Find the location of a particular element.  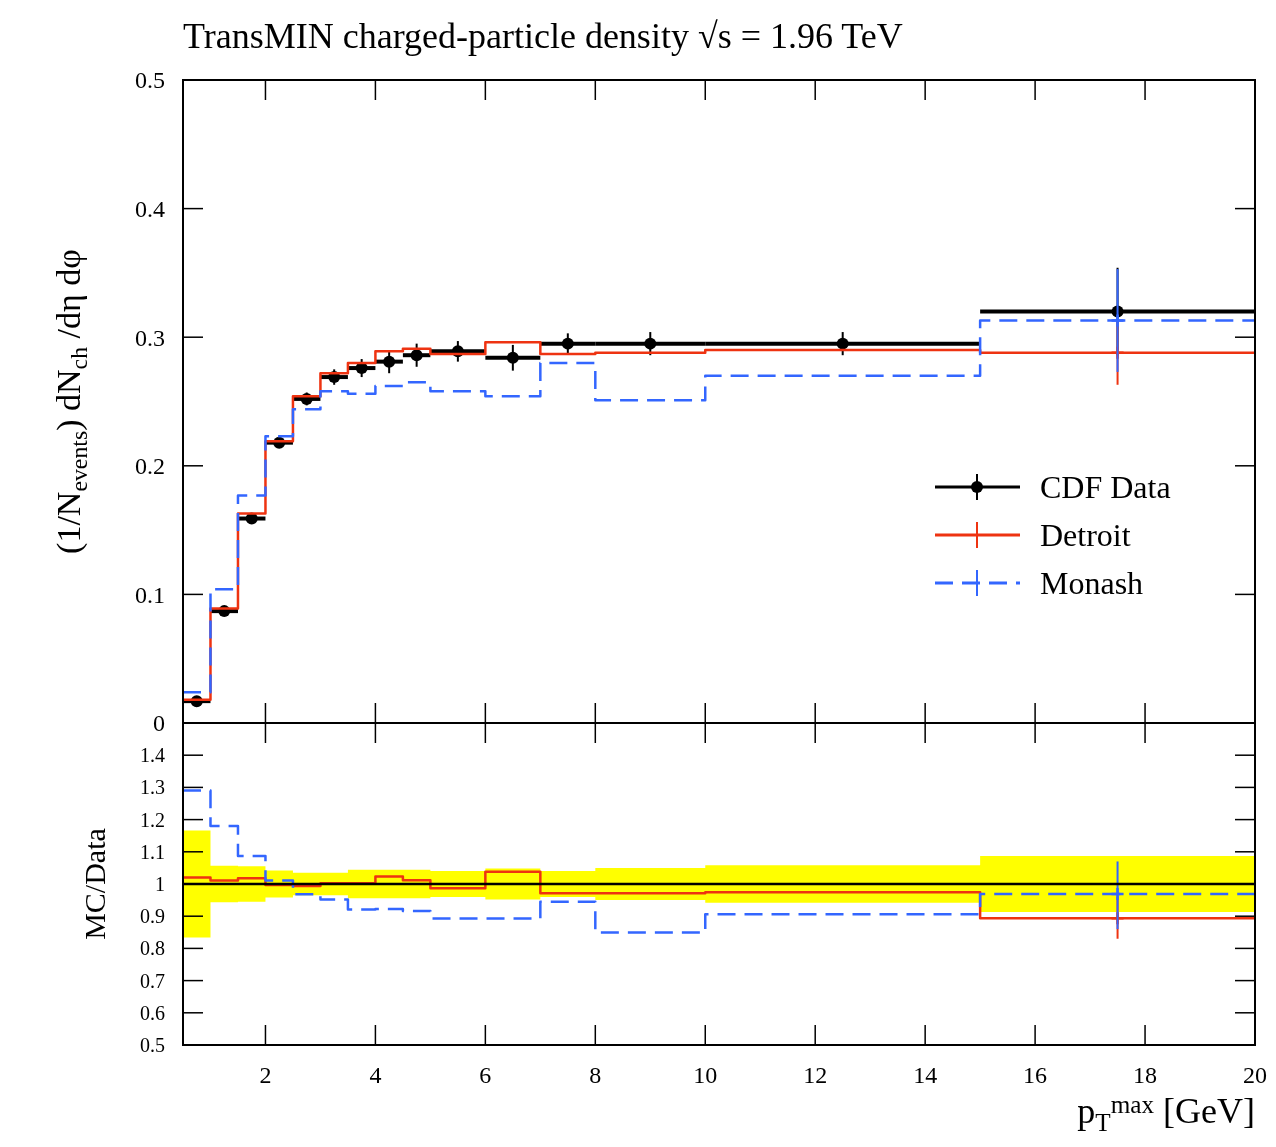

y-tick-label: 1.4 is located at coordinates (152, 755).